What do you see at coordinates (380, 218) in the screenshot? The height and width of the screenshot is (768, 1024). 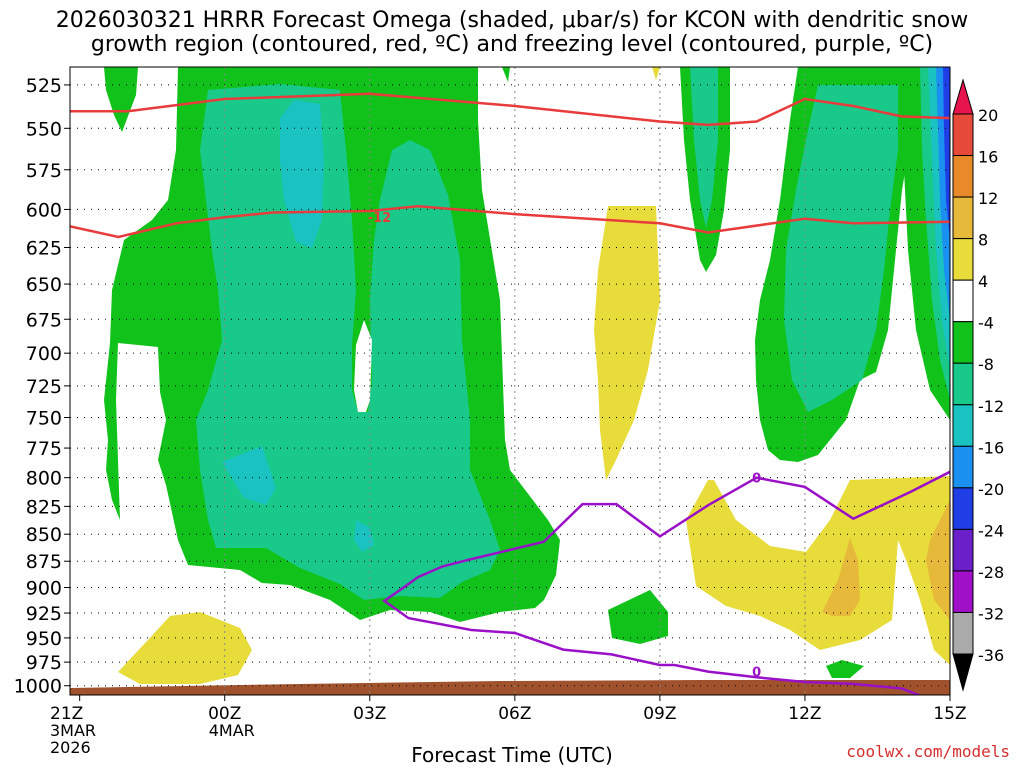 I see `dgz-contour-label: -12` at bounding box center [380, 218].